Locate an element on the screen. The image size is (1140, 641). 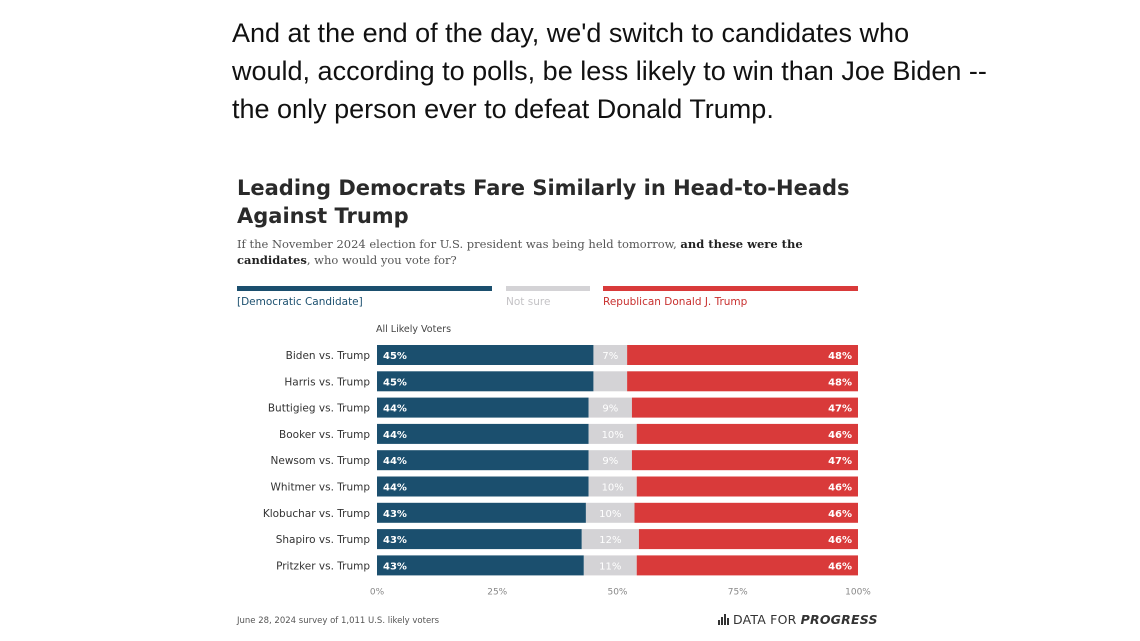
brand-text-1: DATA FOR is located at coordinates (767, 619).